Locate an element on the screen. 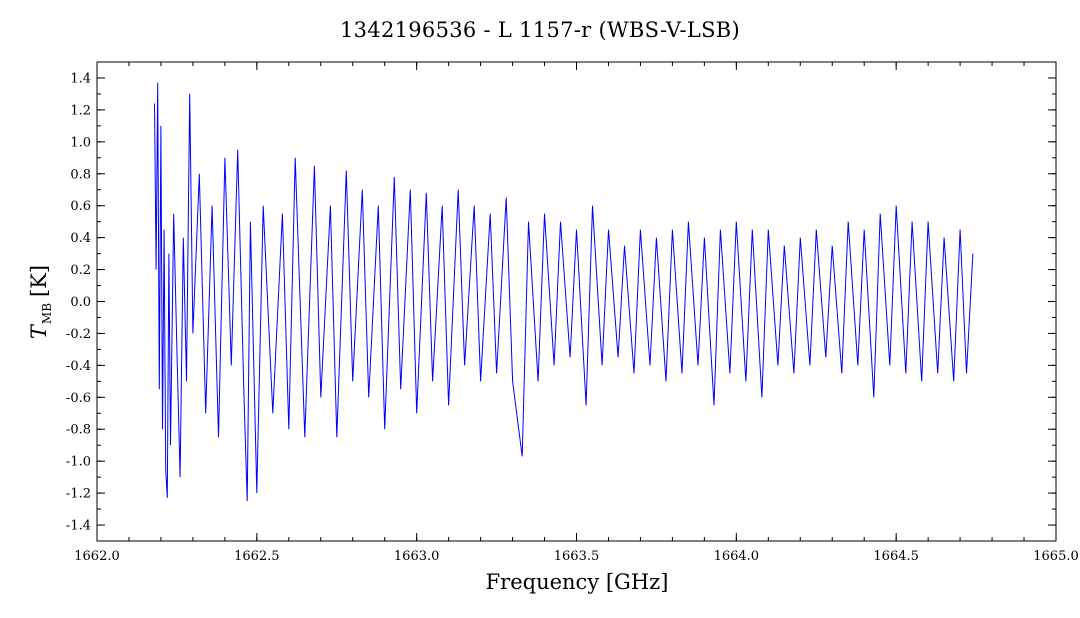 The width and height of the screenshot is (1080, 618). y-tick-label: -0.6 is located at coordinates (78, 398).